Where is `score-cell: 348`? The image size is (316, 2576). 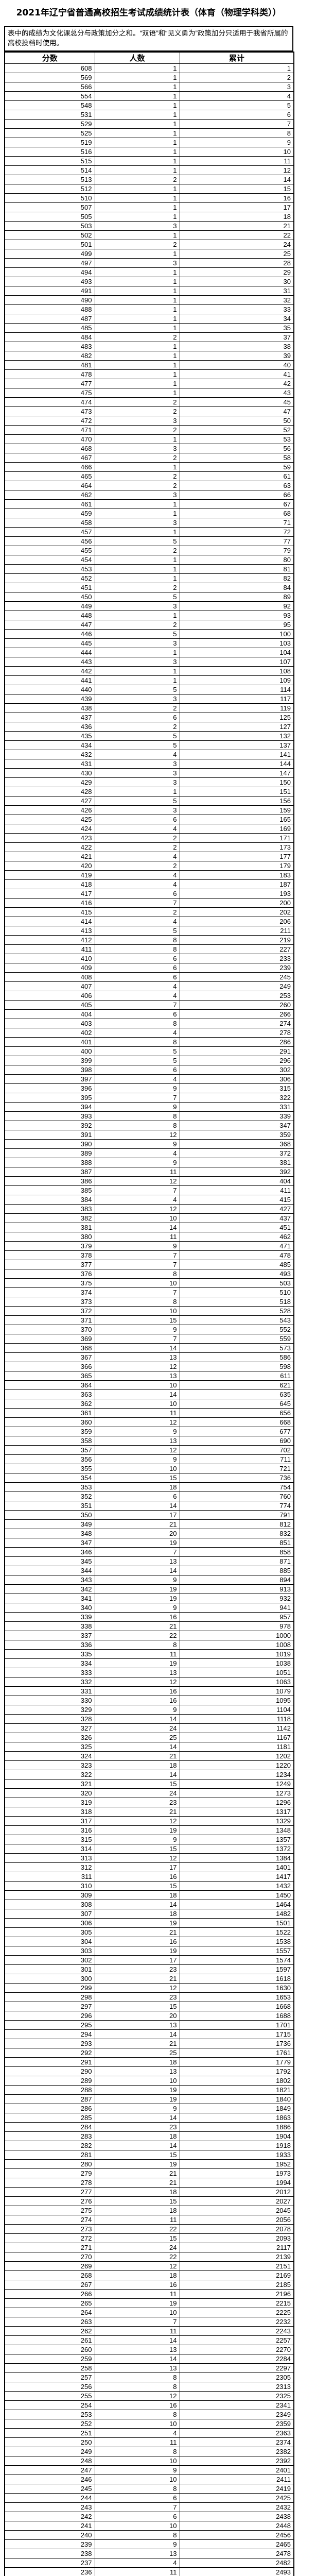 score-cell: 348 is located at coordinates (49, 1533).